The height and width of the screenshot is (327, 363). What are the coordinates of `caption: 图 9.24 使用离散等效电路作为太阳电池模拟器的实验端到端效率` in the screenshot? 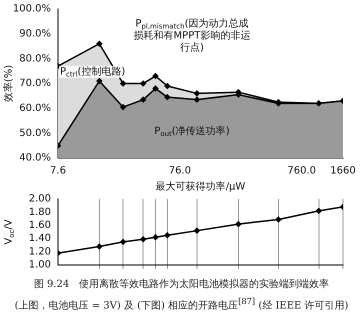 It's located at (181, 285).